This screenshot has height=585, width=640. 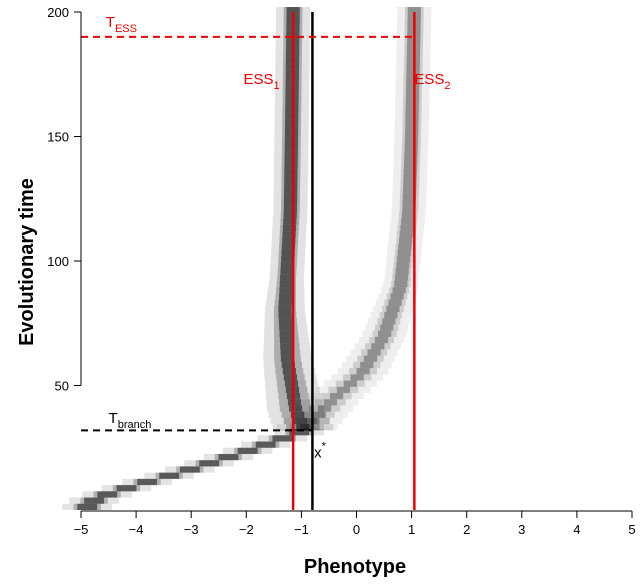 What do you see at coordinates (121, 24) in the screenshot?
I see `annotation-t-ess: TESS` at bounding box center [121, 24].